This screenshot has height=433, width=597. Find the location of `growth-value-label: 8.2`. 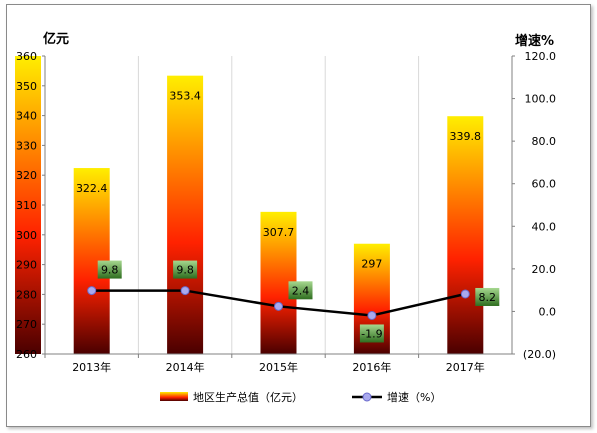

growth-value-label: 8.2 is located at coordinates (488, 297).